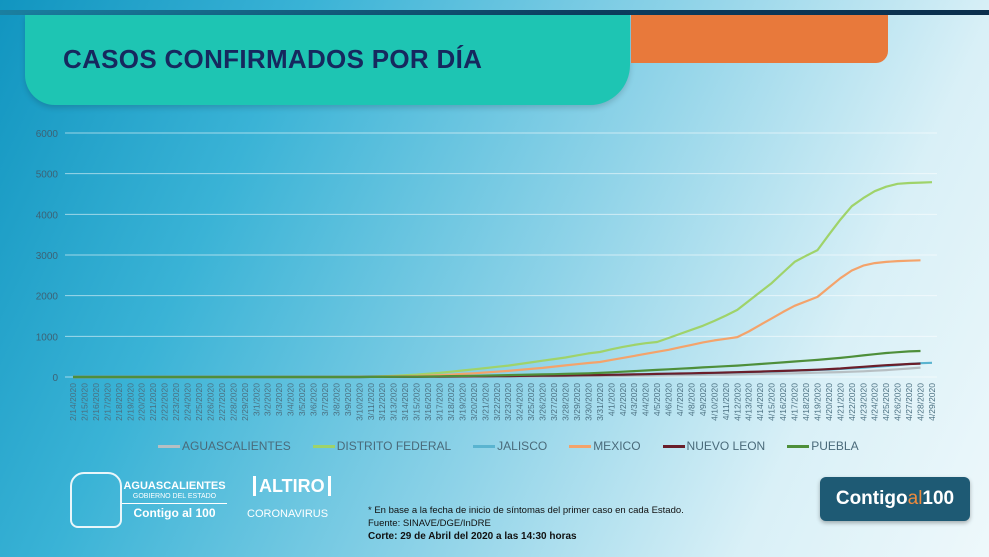  I want to click on x-tick-label: 3/16/2020, so click(428, 402).